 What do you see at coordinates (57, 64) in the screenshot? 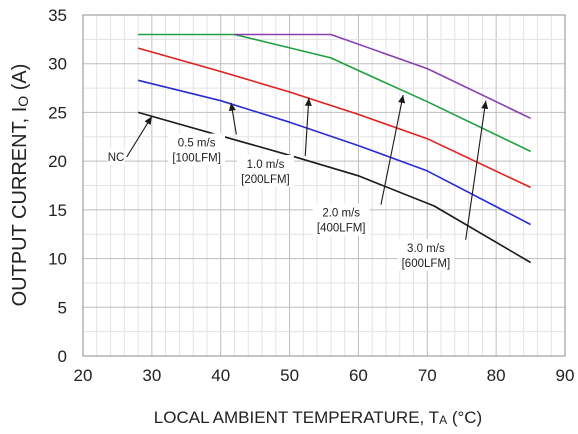
I see `y-tick-label: 30` at bounding box center [57, 64].